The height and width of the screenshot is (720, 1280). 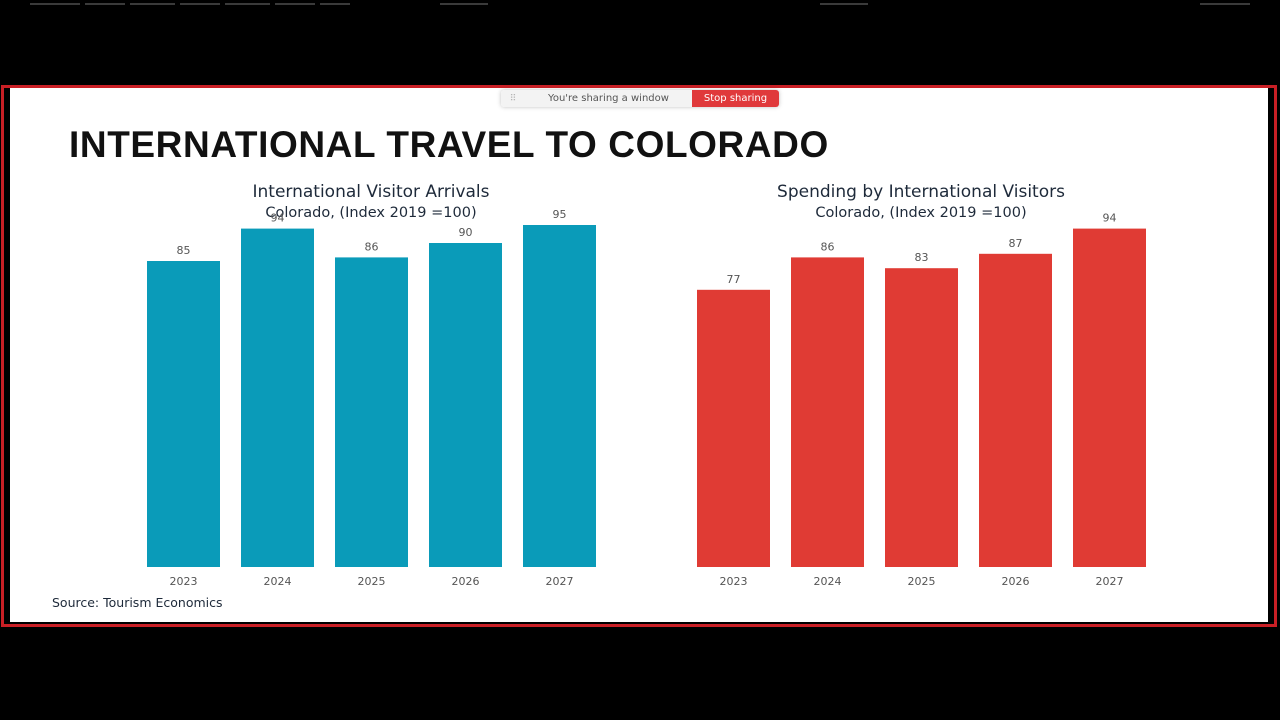 What do you see at coordinates (559, 396) in the screenshot?
I see `bar-arrivals-2027` at bounding box center [559, 396].